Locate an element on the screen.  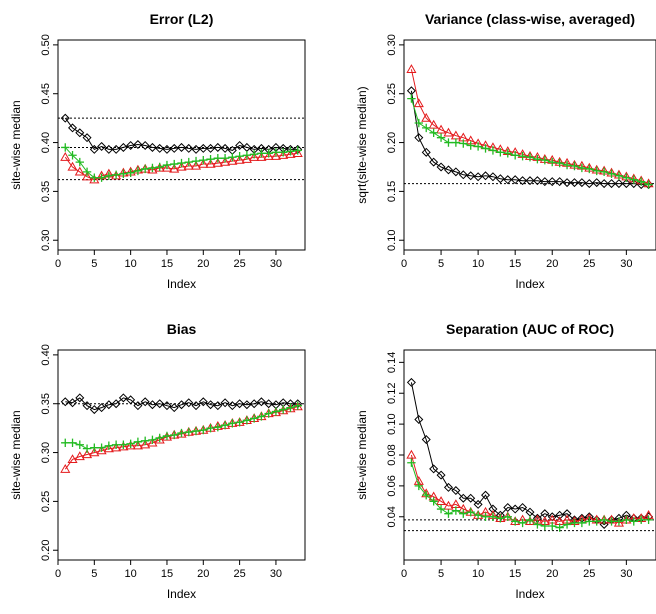
y-tick-label: 0.40 is located at coordinates (46, 354).